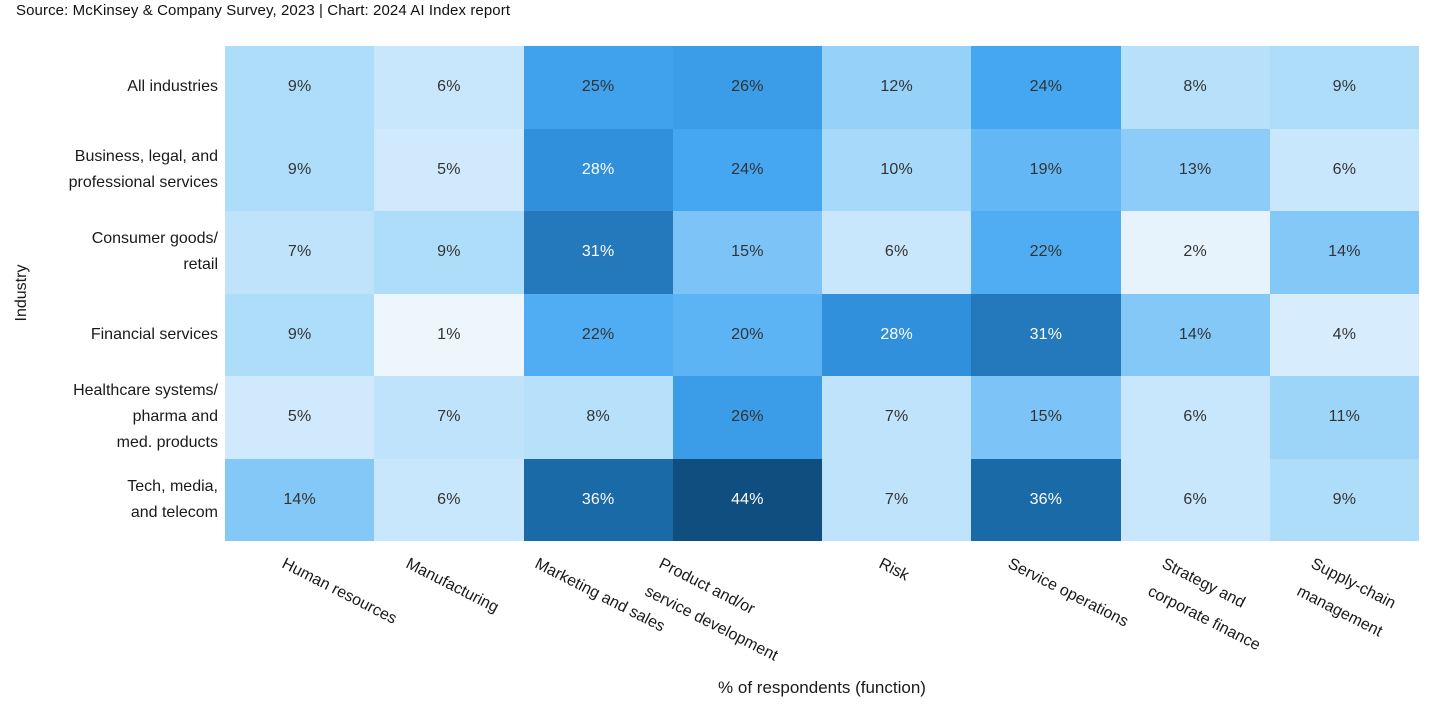 The width and height of the screenshot is (1456, 709). What do you see at coordinates (1067, 593) in the screenshot?
I see `x-tick-label: Service operations` at bounding box center [1067, 593].